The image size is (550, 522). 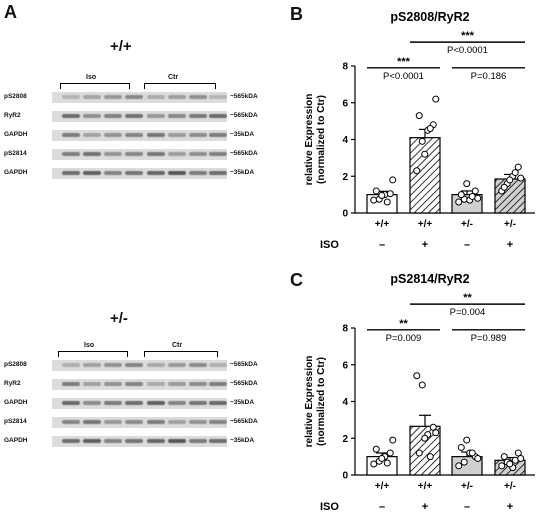 What do you see at coordinates (468, 312) in the screenshot?
I see `p-value-label: P=0.004` at bounding box center [468, 312].